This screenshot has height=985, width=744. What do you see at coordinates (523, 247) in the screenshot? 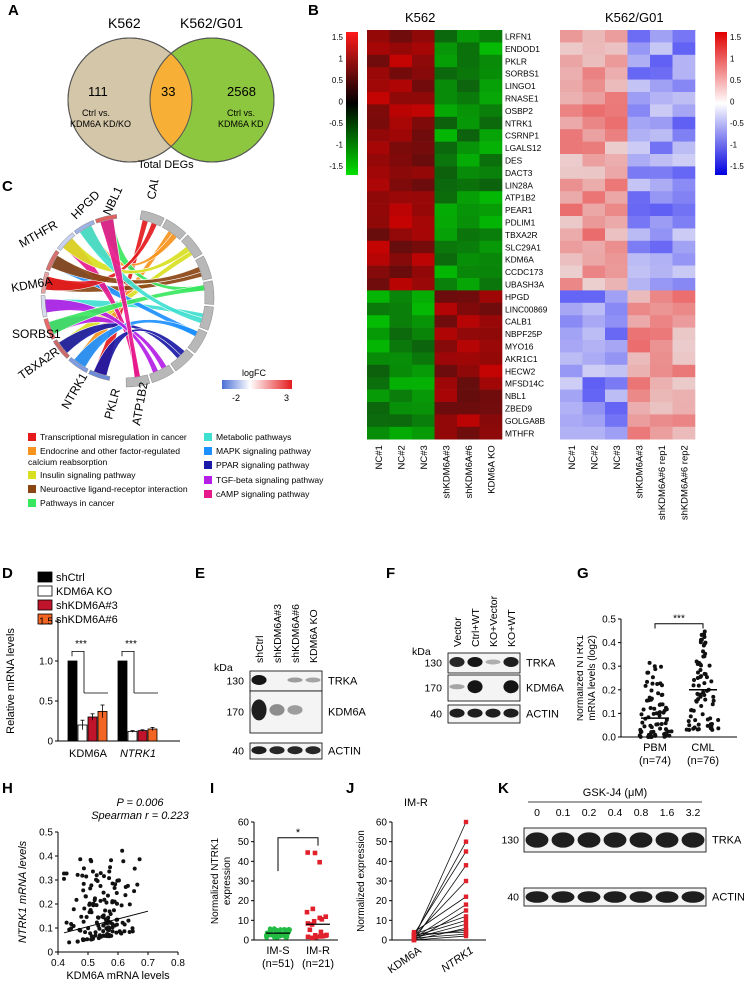
I see `heatmap-gene-label: SLC29A1` at bounding box center [523, 247].